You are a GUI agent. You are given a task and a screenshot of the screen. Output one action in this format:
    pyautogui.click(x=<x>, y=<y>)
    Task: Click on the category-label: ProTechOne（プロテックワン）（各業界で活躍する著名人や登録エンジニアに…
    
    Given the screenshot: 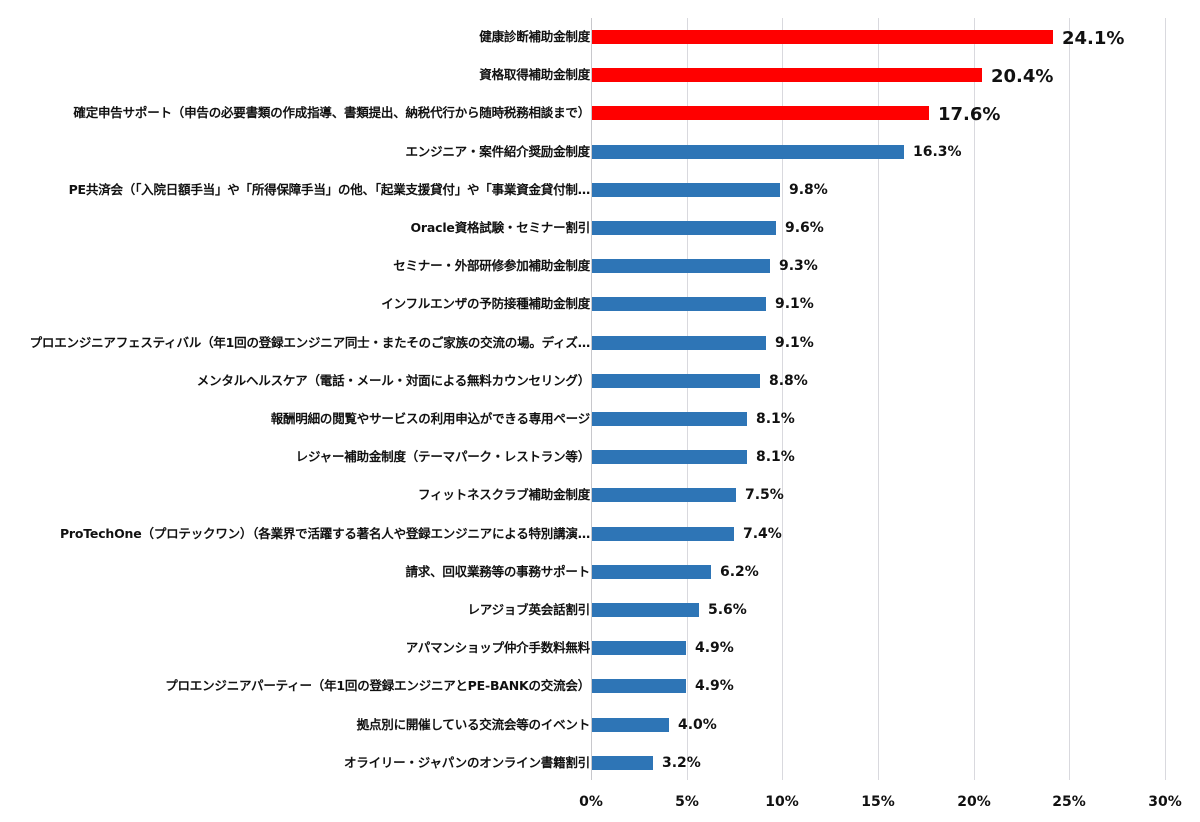 What is the action you would take?
    pyautogui.click(x=324, y=533)
    